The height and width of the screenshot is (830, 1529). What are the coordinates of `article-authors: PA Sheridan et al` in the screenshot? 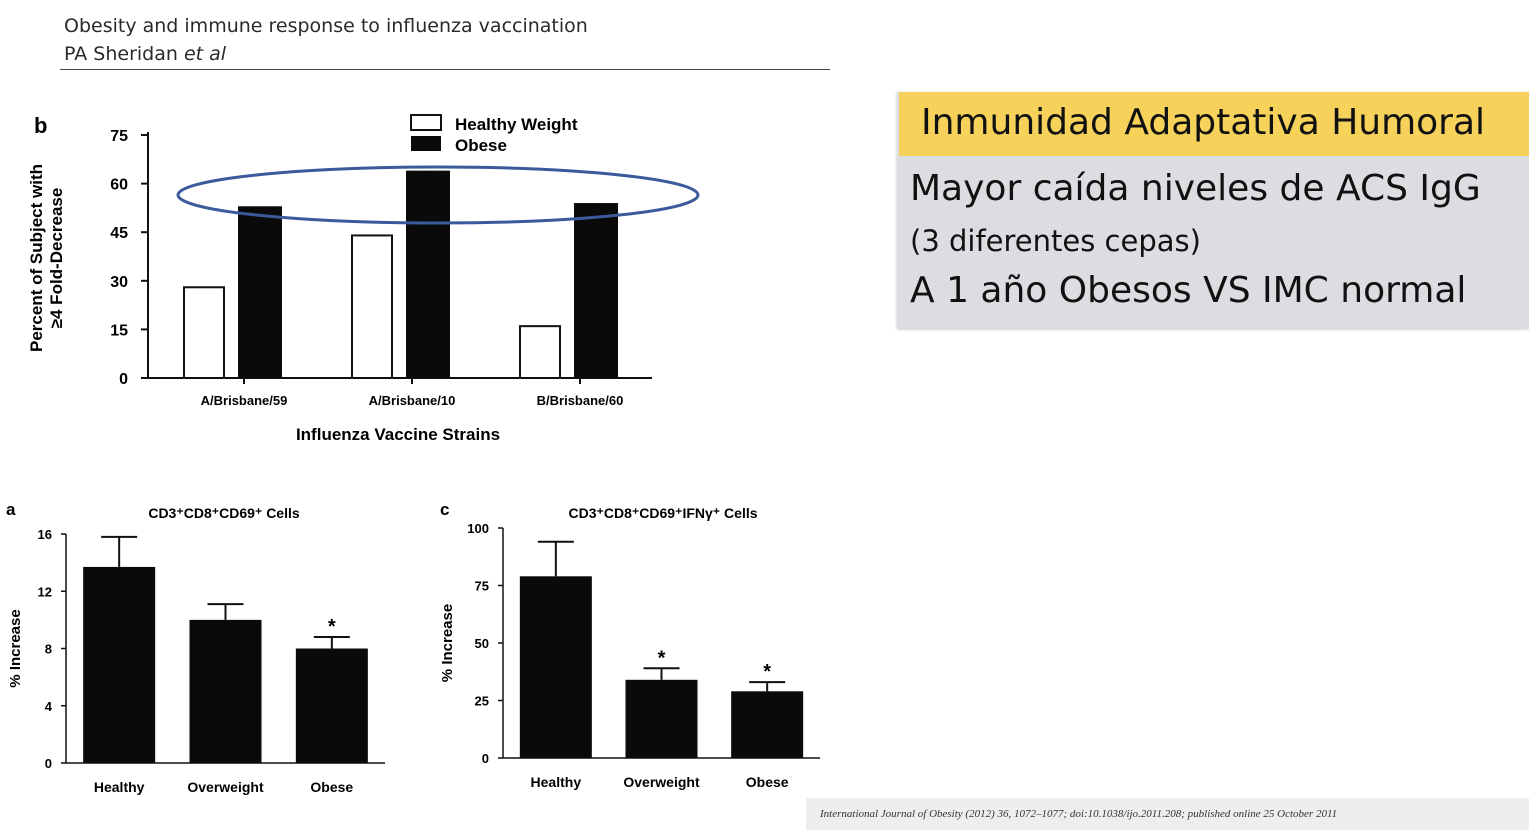 It's located at (326, 54).